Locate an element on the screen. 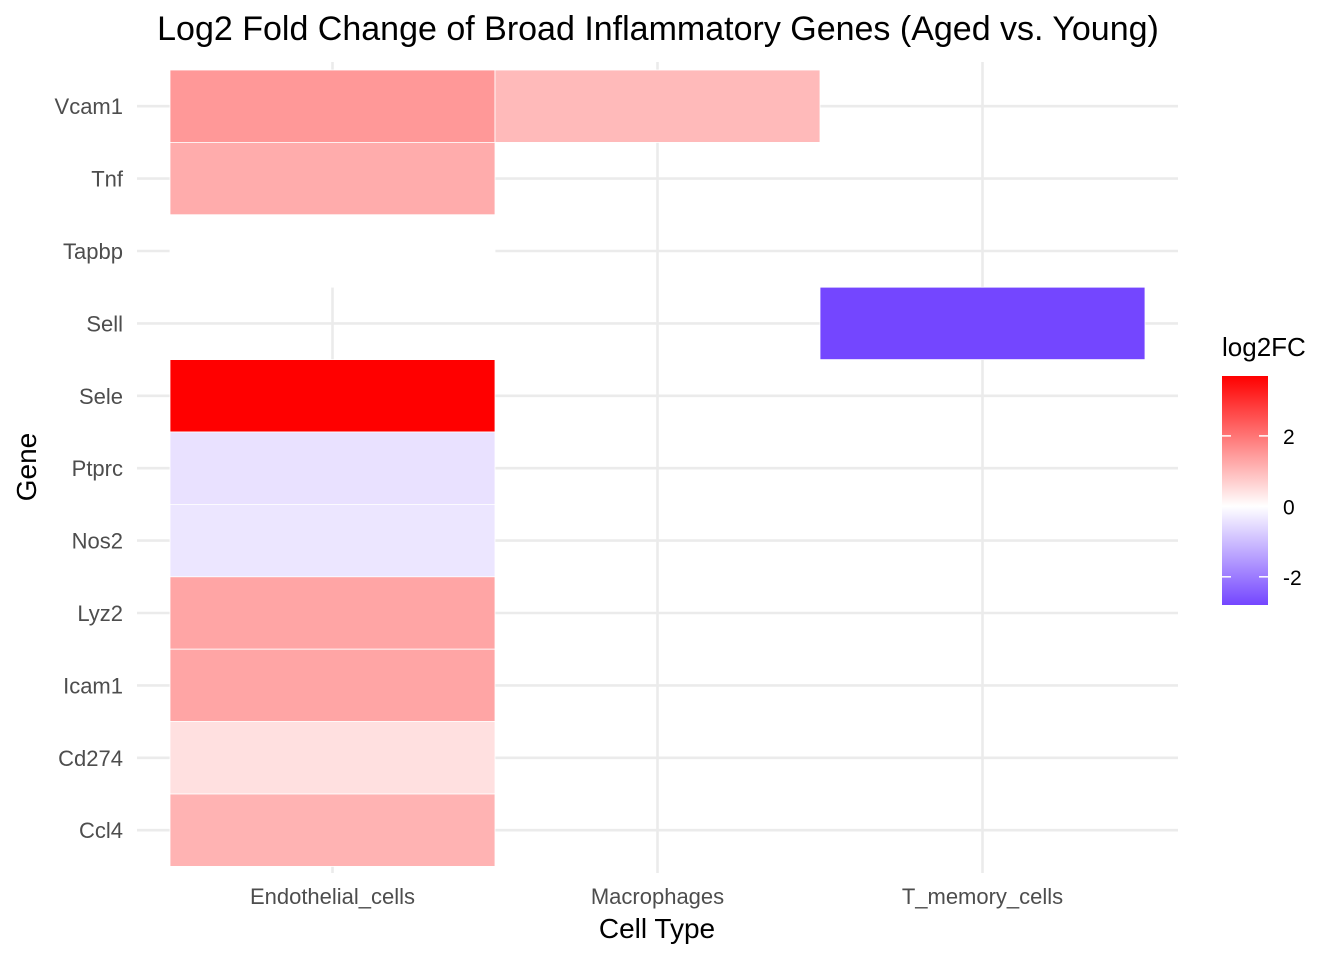 This screenshot has width=1344, height=960. heatmap-cell-ptprc-endothelial-cells is located at coordinates (332, 468).